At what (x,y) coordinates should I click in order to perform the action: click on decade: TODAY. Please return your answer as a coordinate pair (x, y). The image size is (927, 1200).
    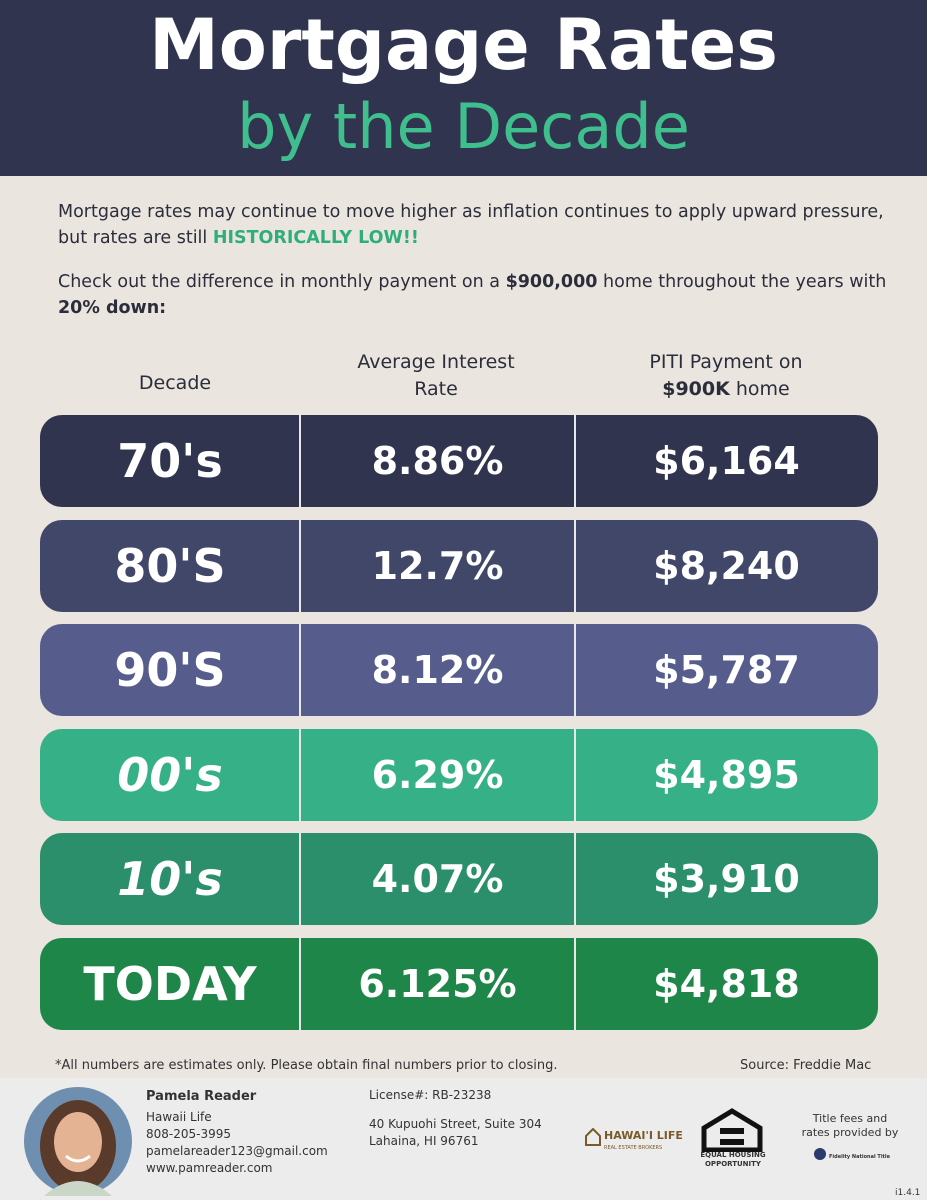
    Looking at the image, I should click on (170, 983).